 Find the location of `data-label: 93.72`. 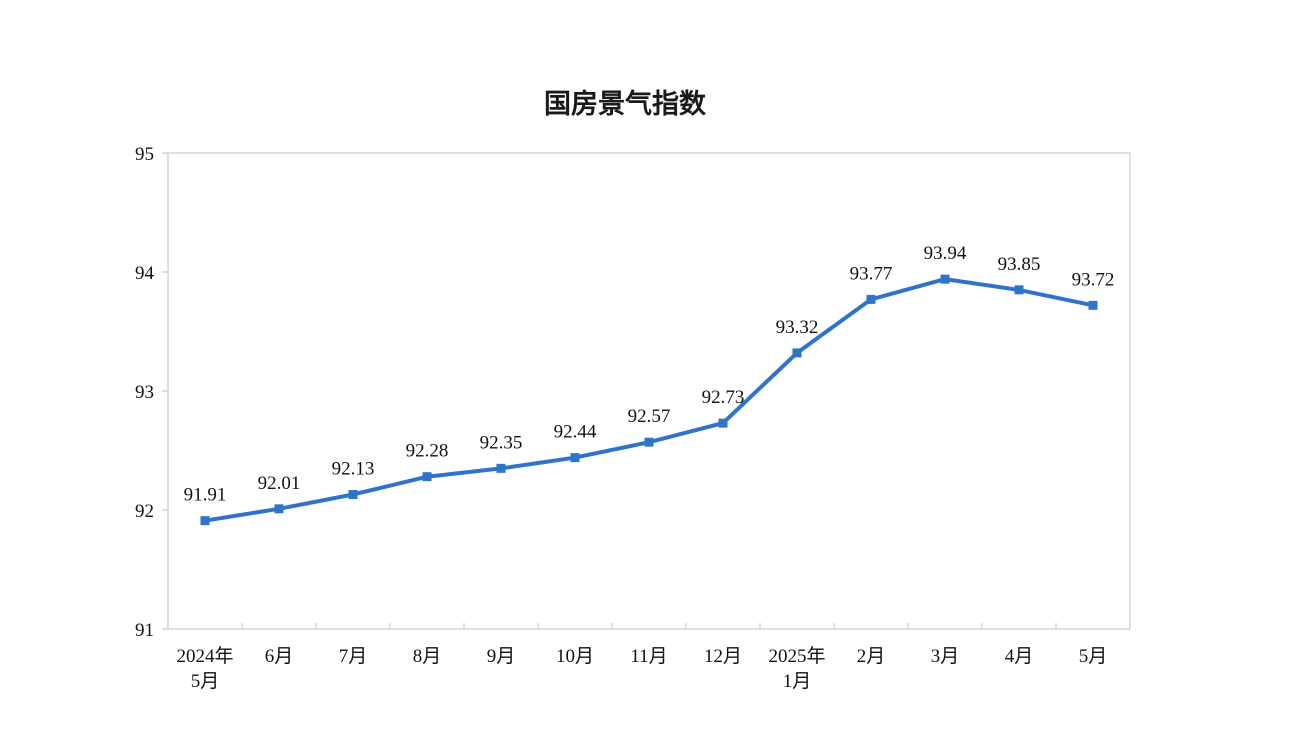

data-label: 93.72 is located at coordinates (1093, 279).